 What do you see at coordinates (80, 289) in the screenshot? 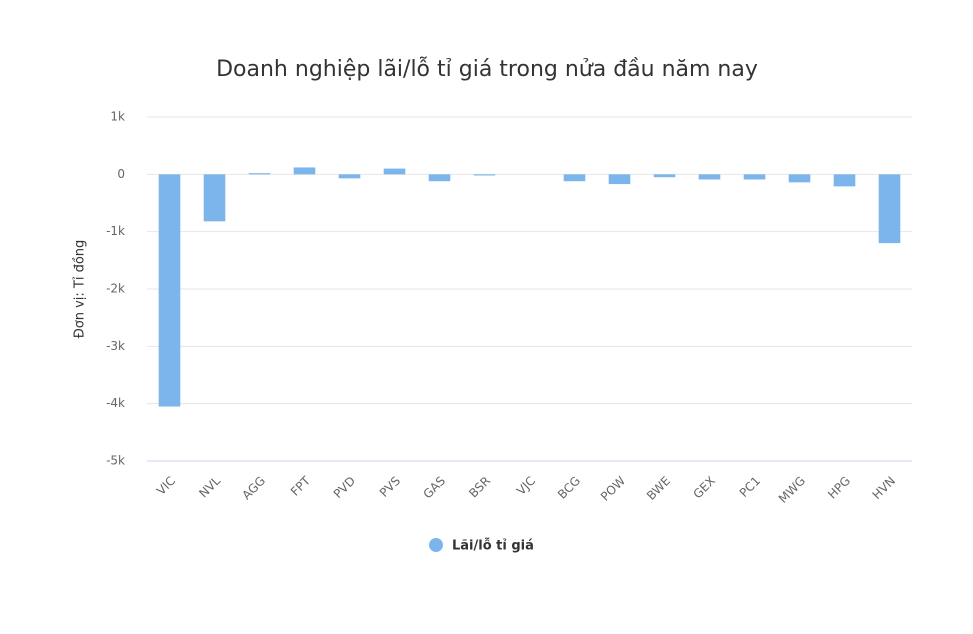
I see `y-axis-label: Đơn vị: Tỉ đồng` at bounding box center [80, 289].